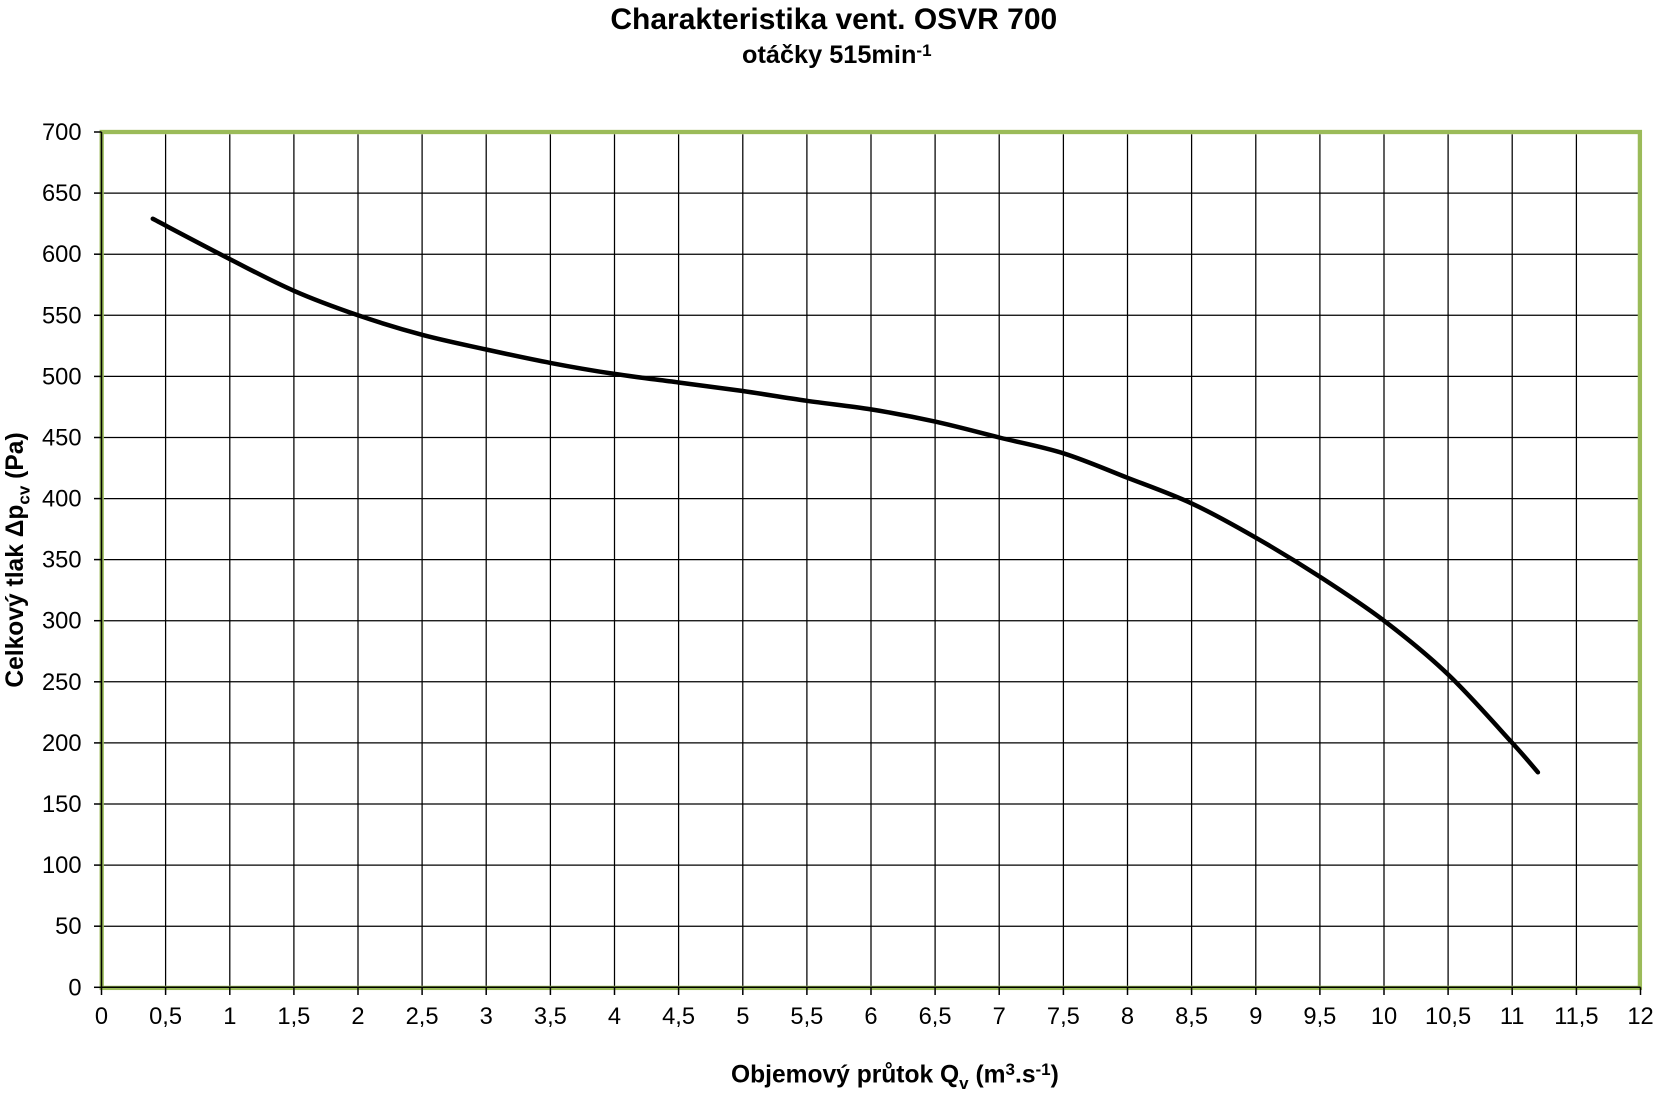 This screenshot has width=1664, height=1100. I want to click on svg-text: 12, so click(1640, 1017).